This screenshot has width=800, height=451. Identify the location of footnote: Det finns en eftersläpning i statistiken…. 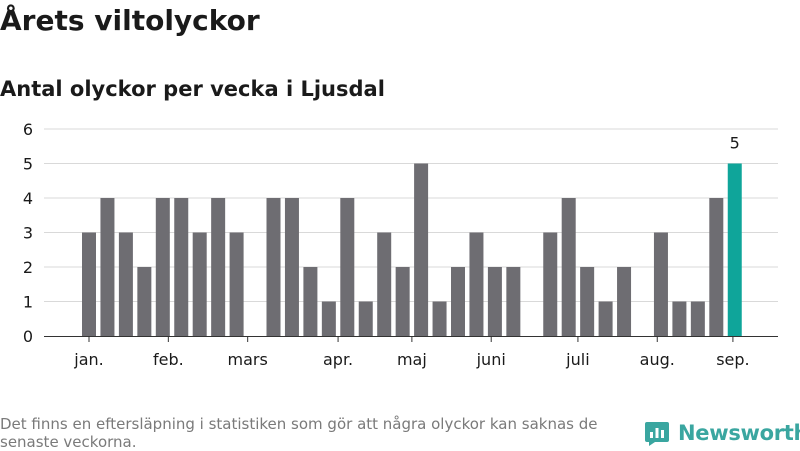
(299, 433).